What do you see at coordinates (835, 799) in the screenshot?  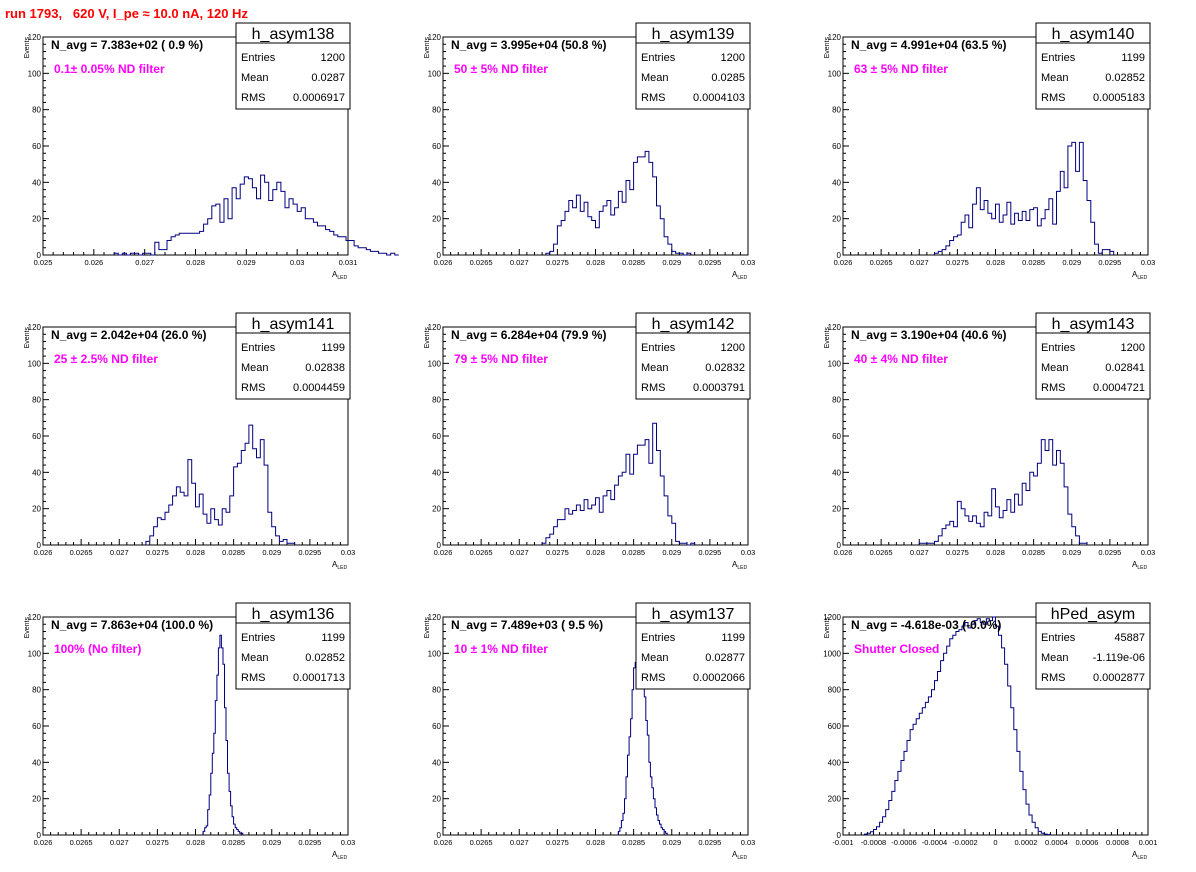 I see `y-tick-label: 200` at bounding box center [835, 799].